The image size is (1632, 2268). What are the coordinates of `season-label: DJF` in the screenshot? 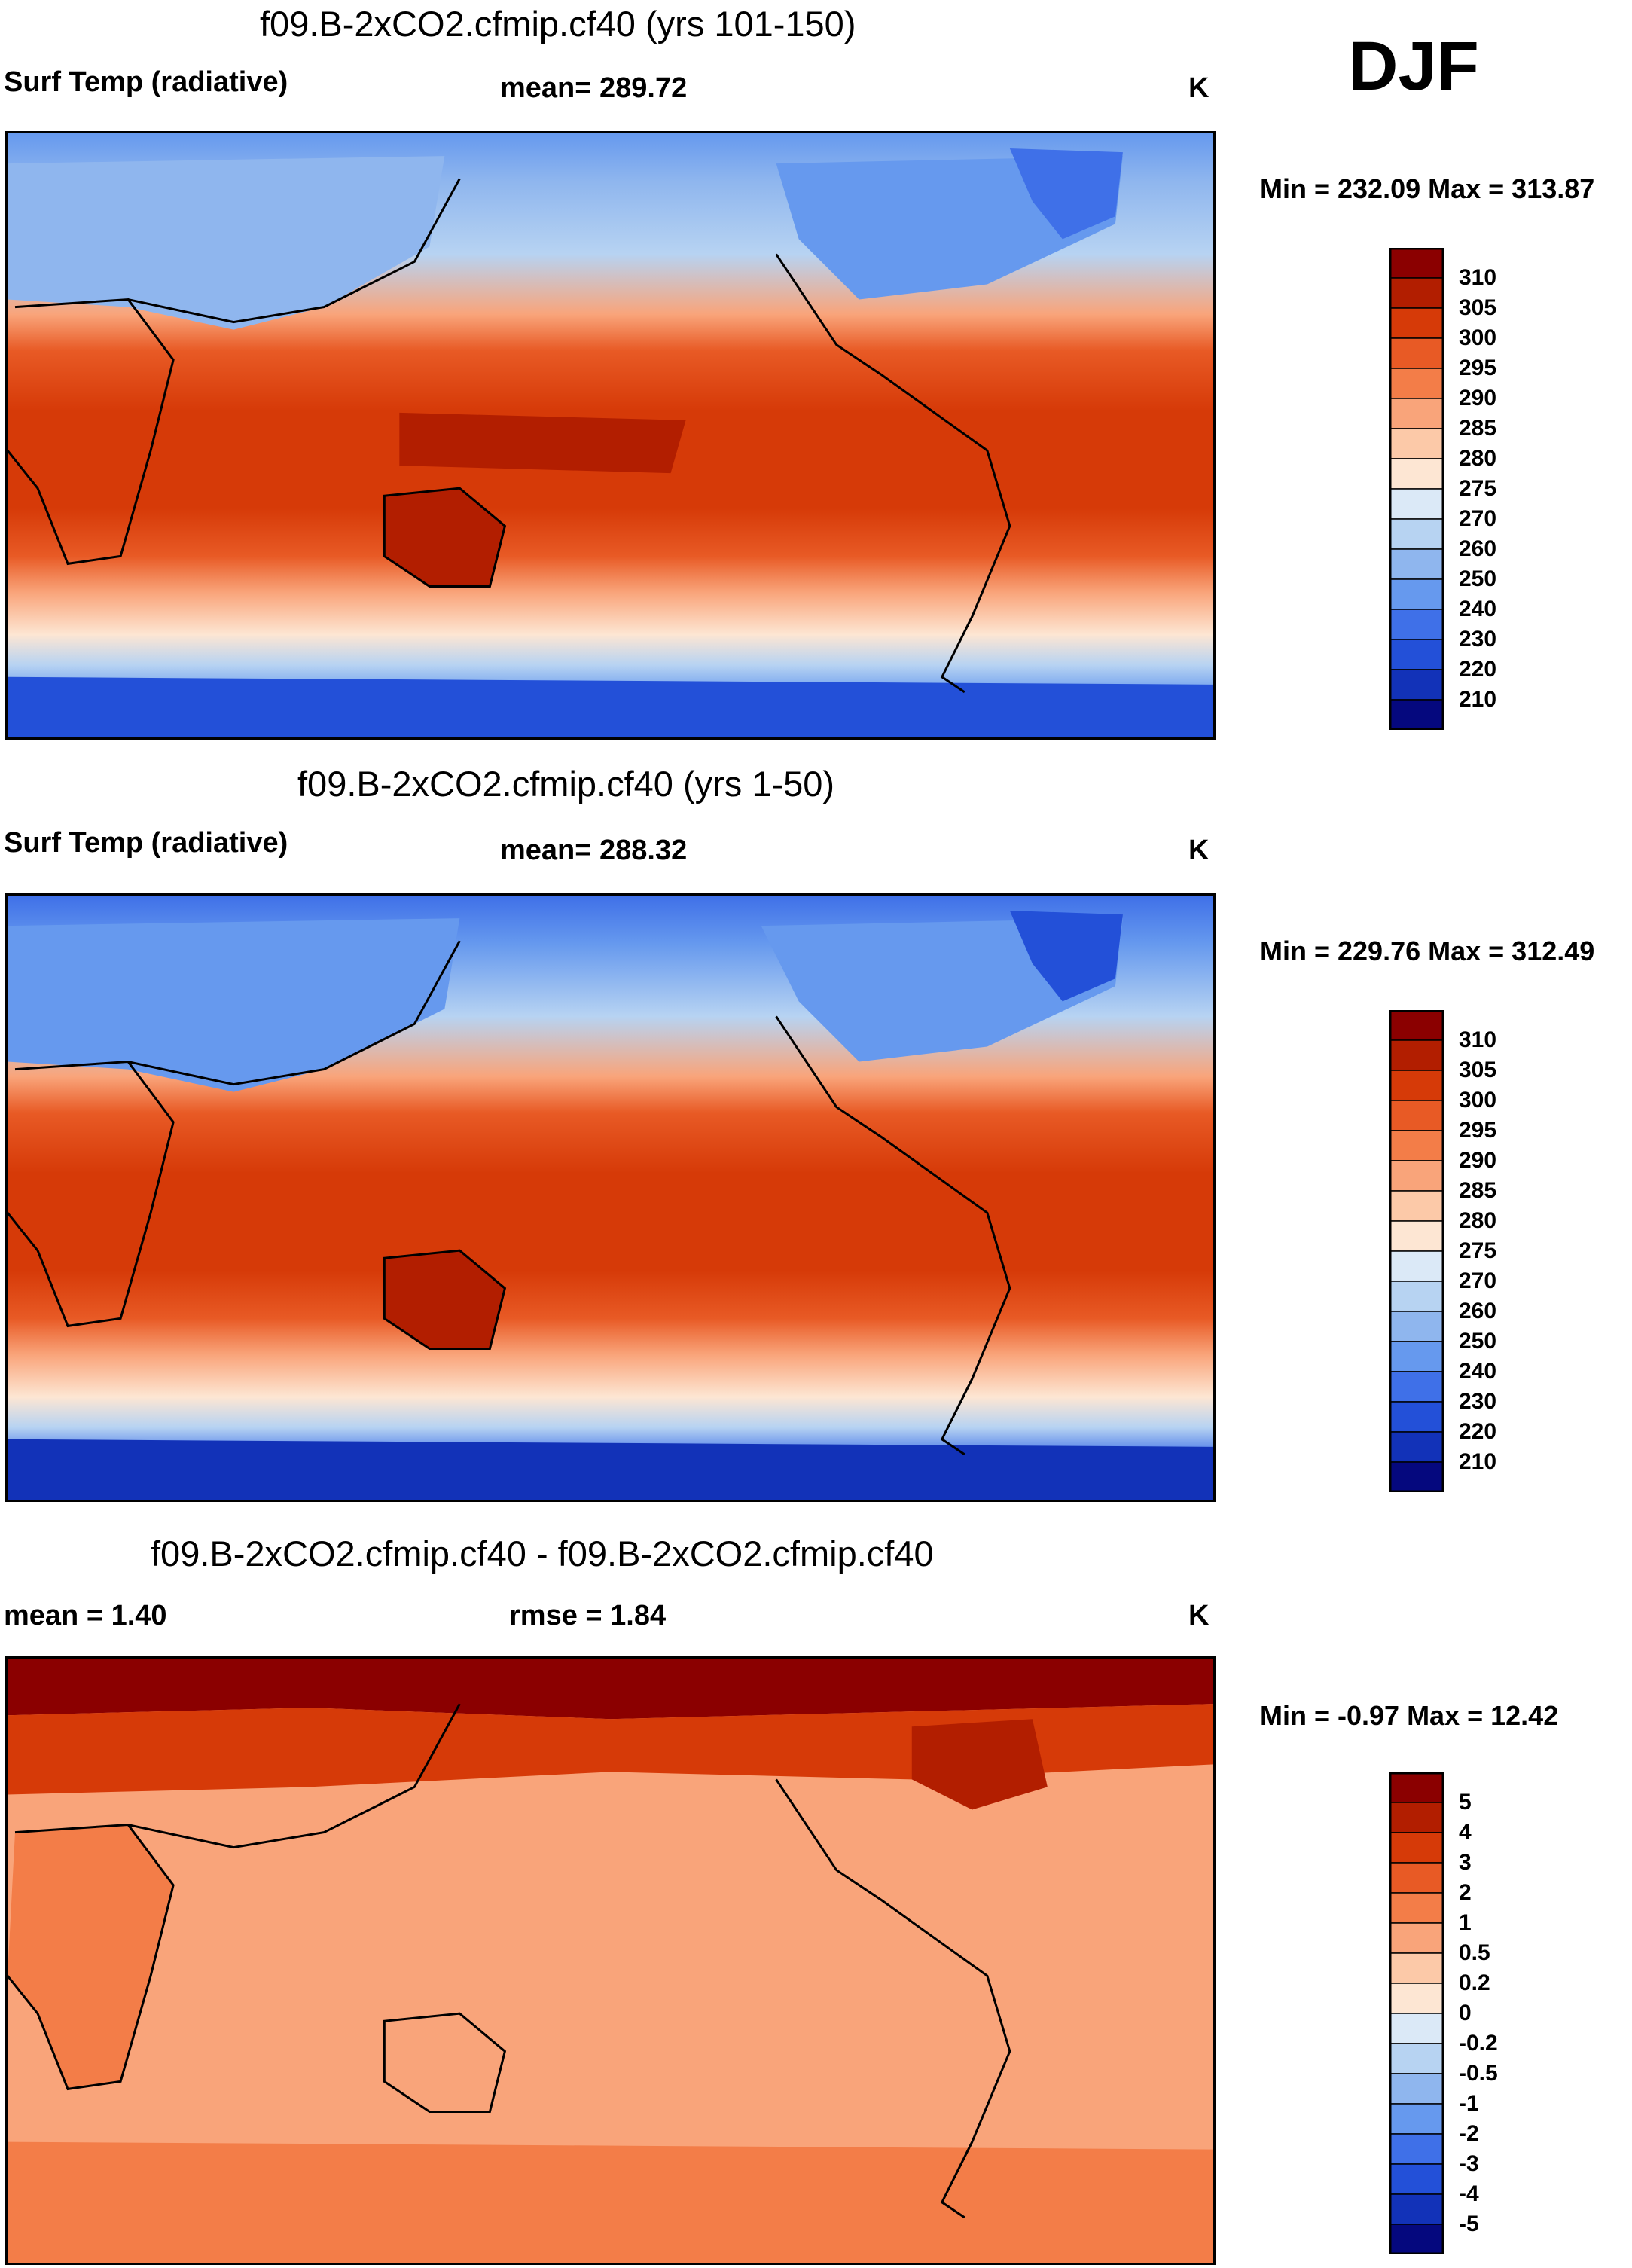 It's located at (1413, 66).